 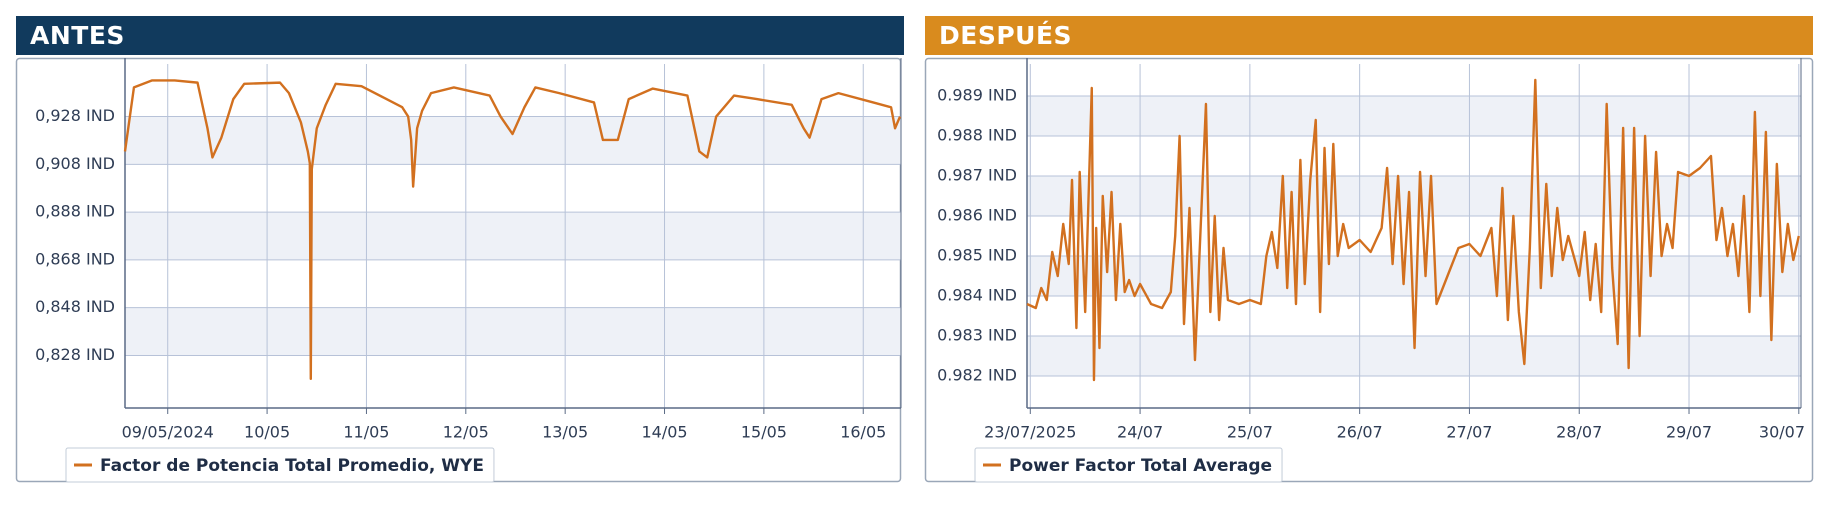 What do you see at coordinates (1250, 432) in the screenshot?
I see `x-tick-label: 25/07` at bounding box center [1250, 432].